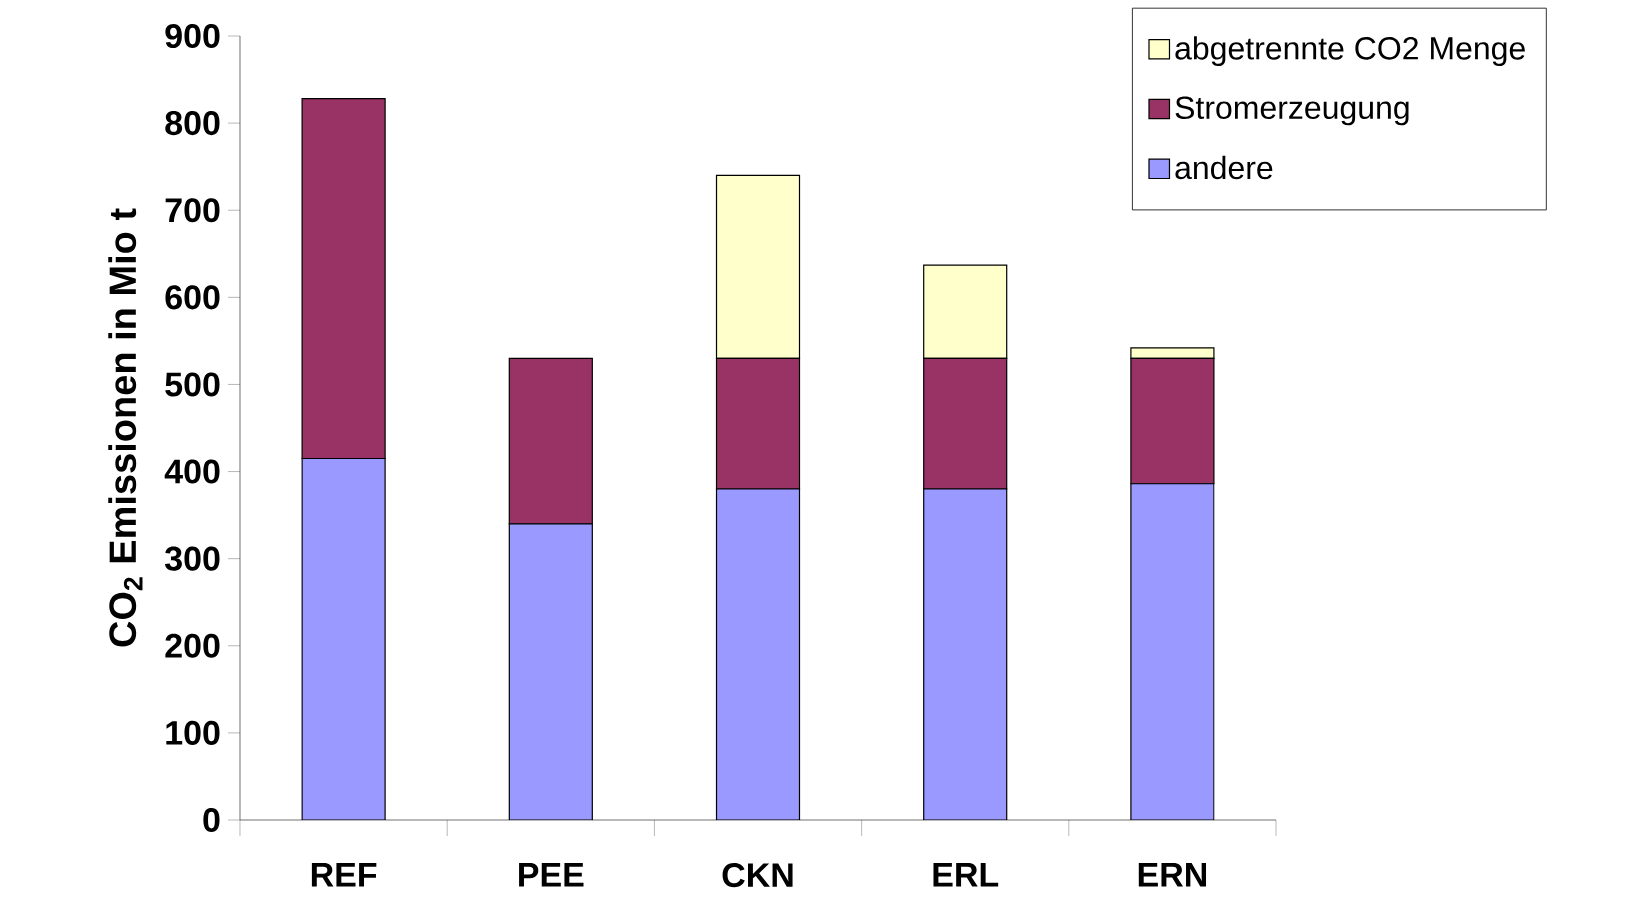  I want to click on y-tick-label: 300, so click(192, 558).